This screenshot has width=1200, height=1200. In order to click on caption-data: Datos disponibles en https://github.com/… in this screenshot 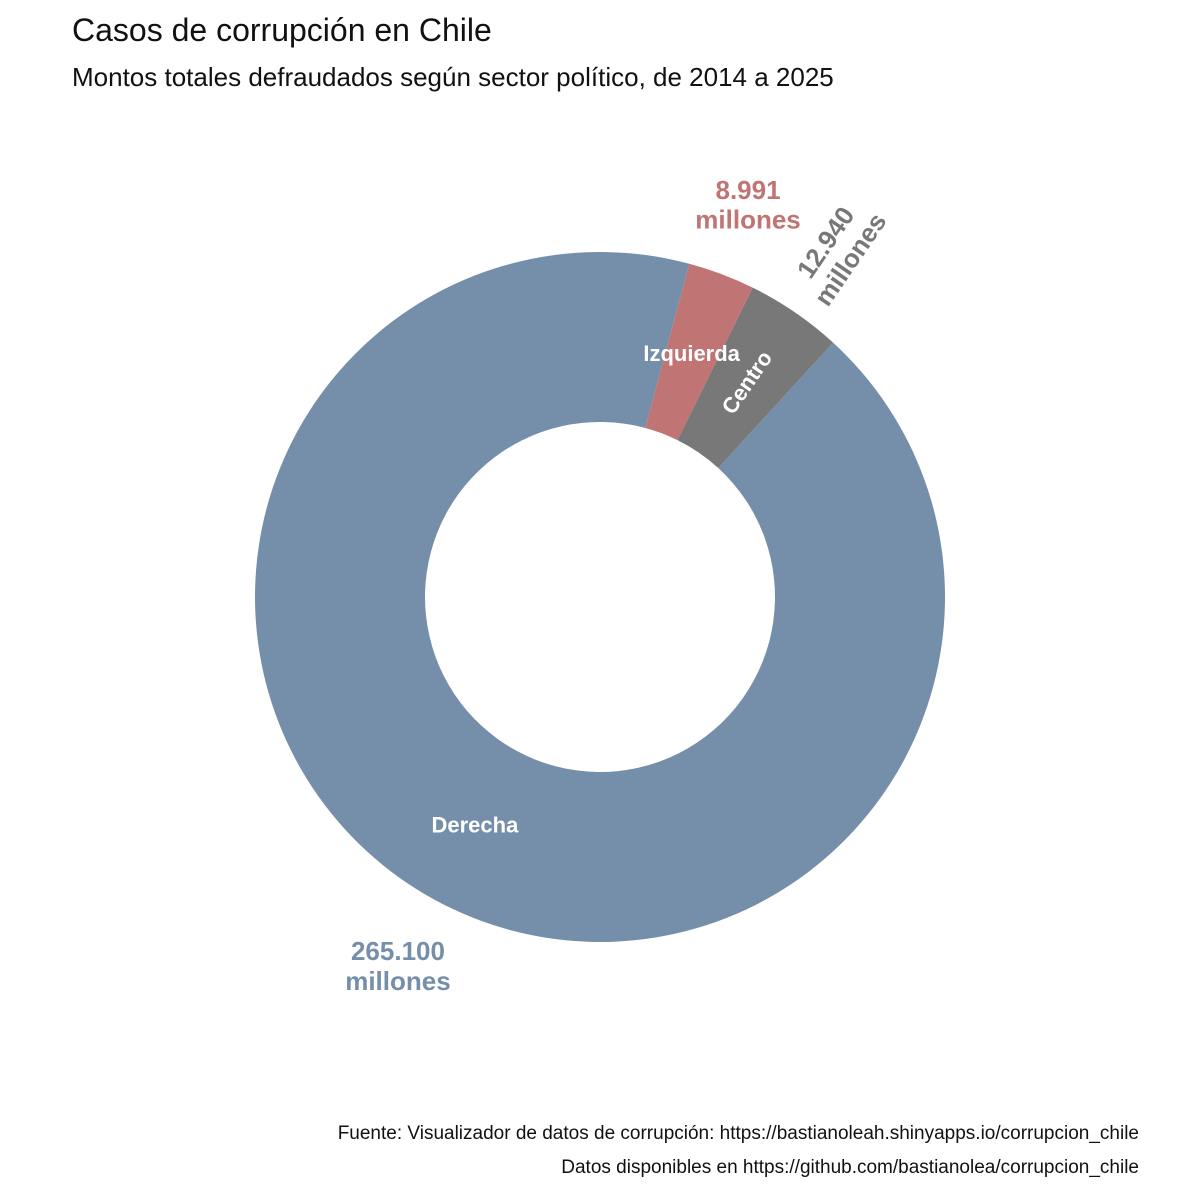, I will do `click(850, 1167)`.